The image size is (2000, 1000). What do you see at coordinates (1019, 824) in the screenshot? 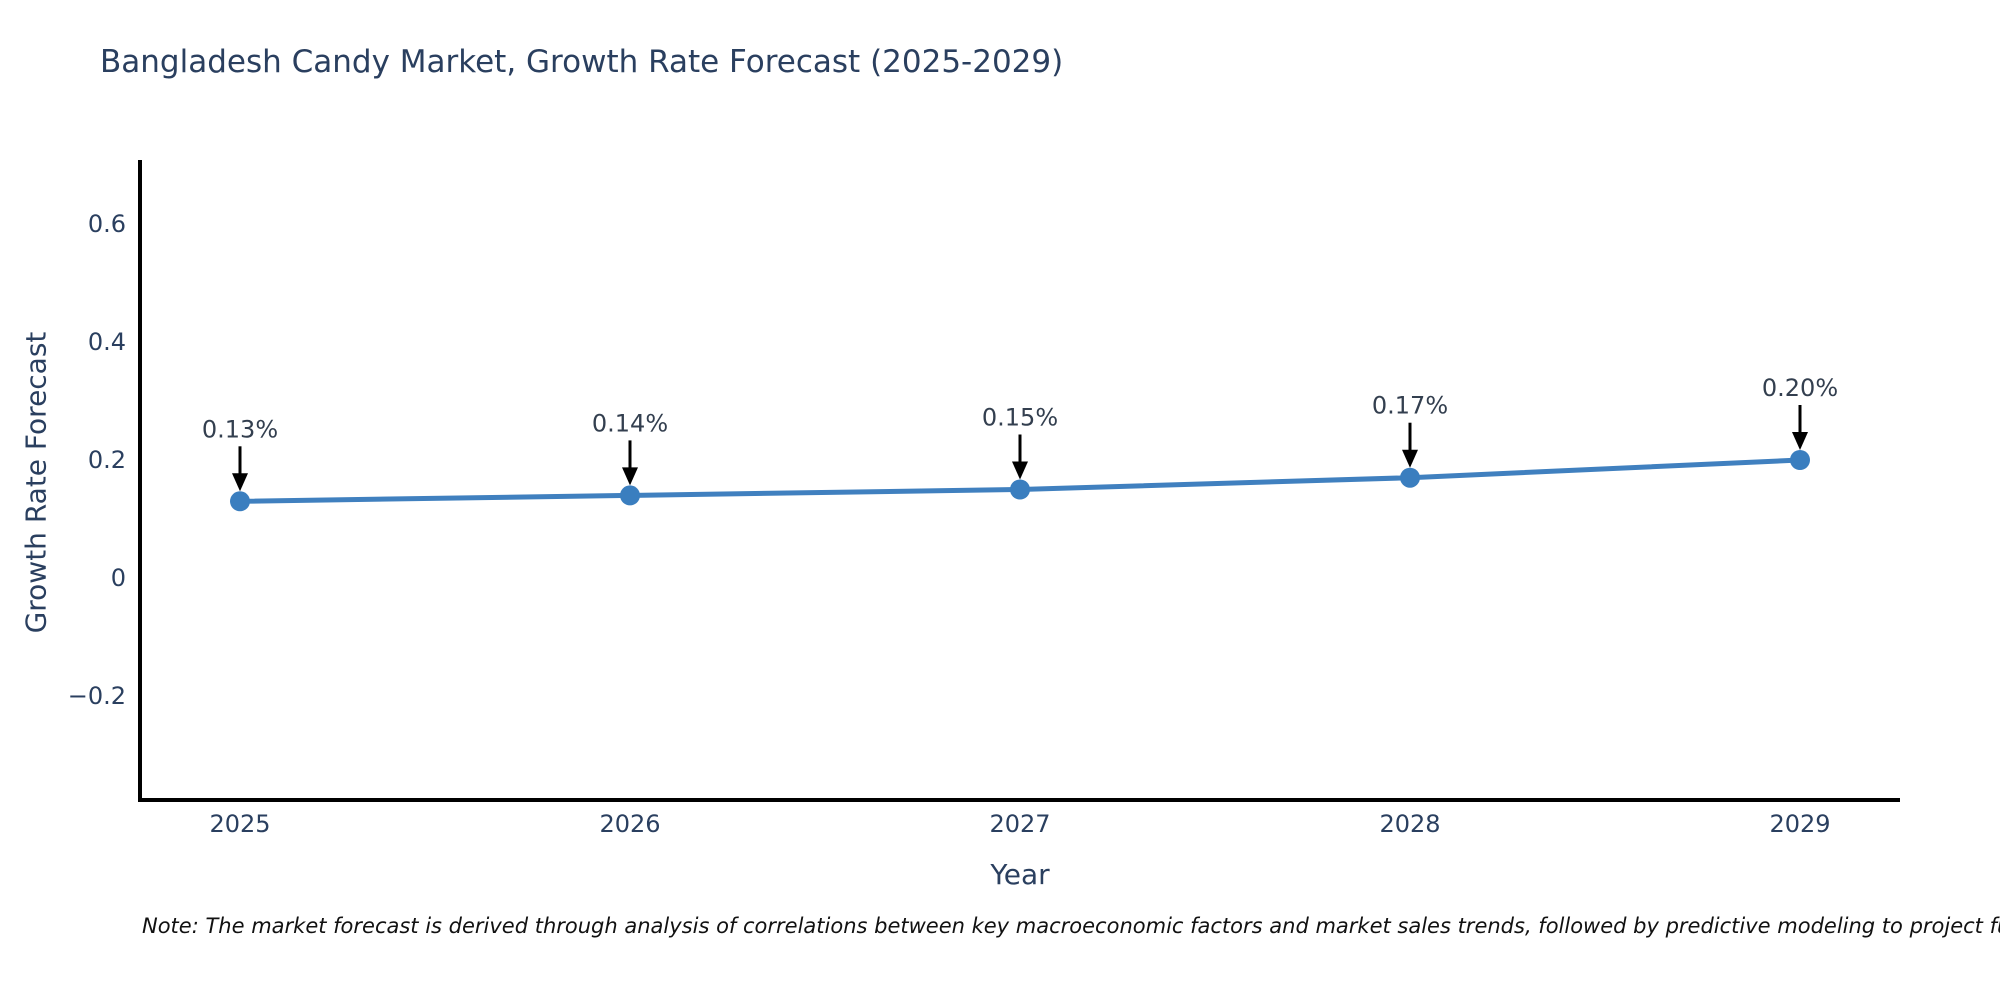
I see `x-tick-label: 2027` at bounding box center [1019, 824].